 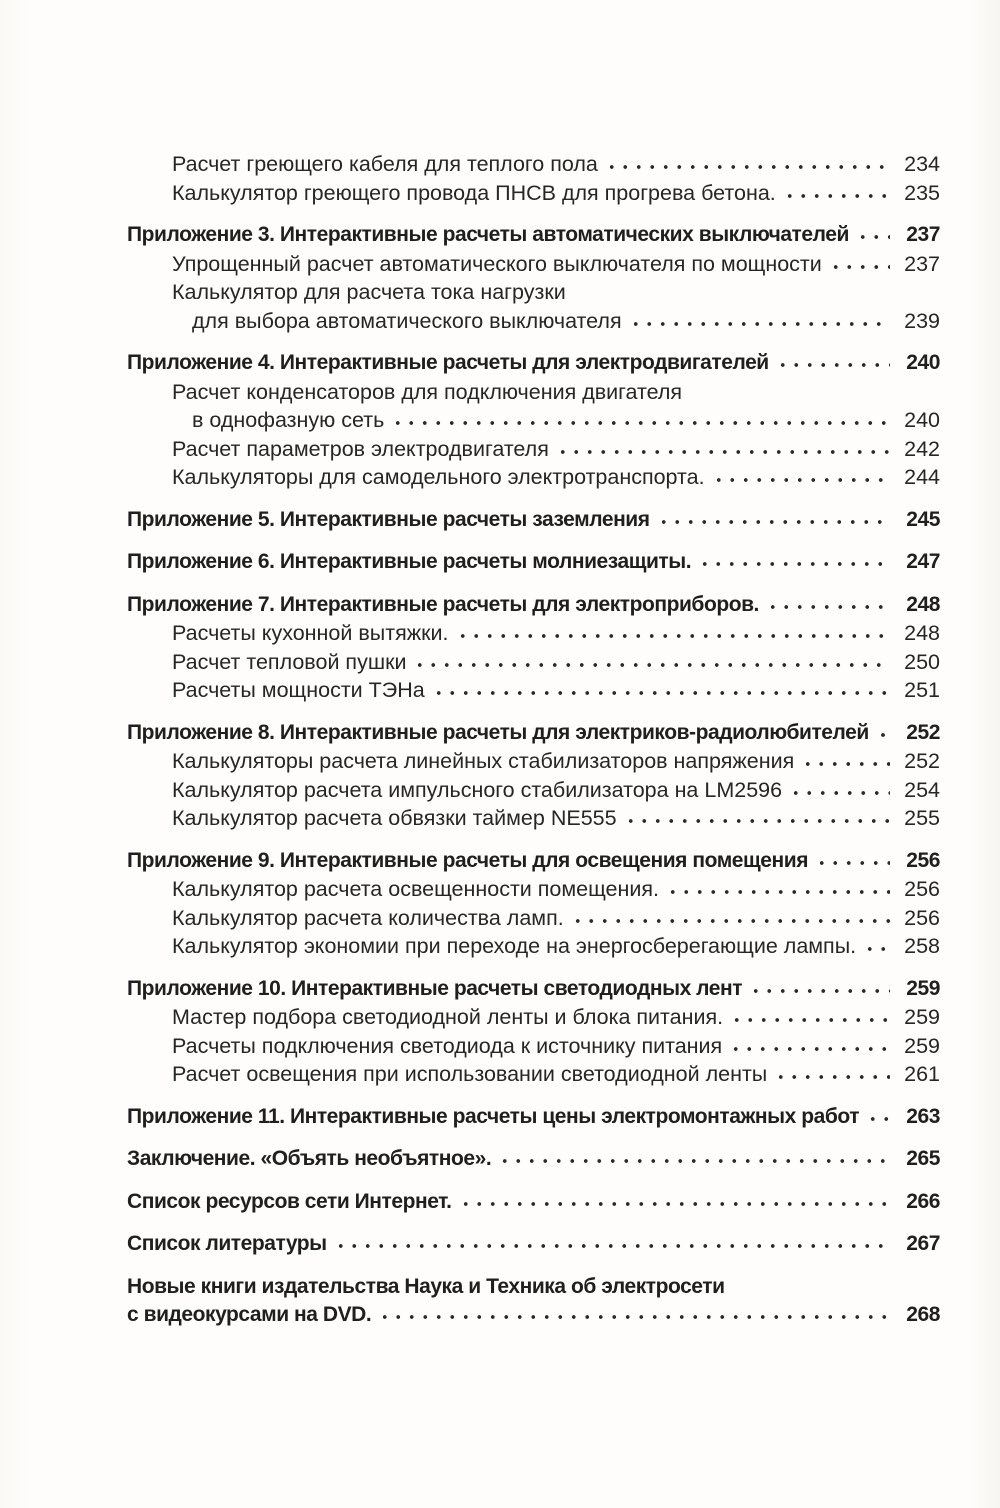 What do you see at coordinates (922, 661) in the screenshot?
I see `toc-entry-page: 250` at bounding box center [922, 661].